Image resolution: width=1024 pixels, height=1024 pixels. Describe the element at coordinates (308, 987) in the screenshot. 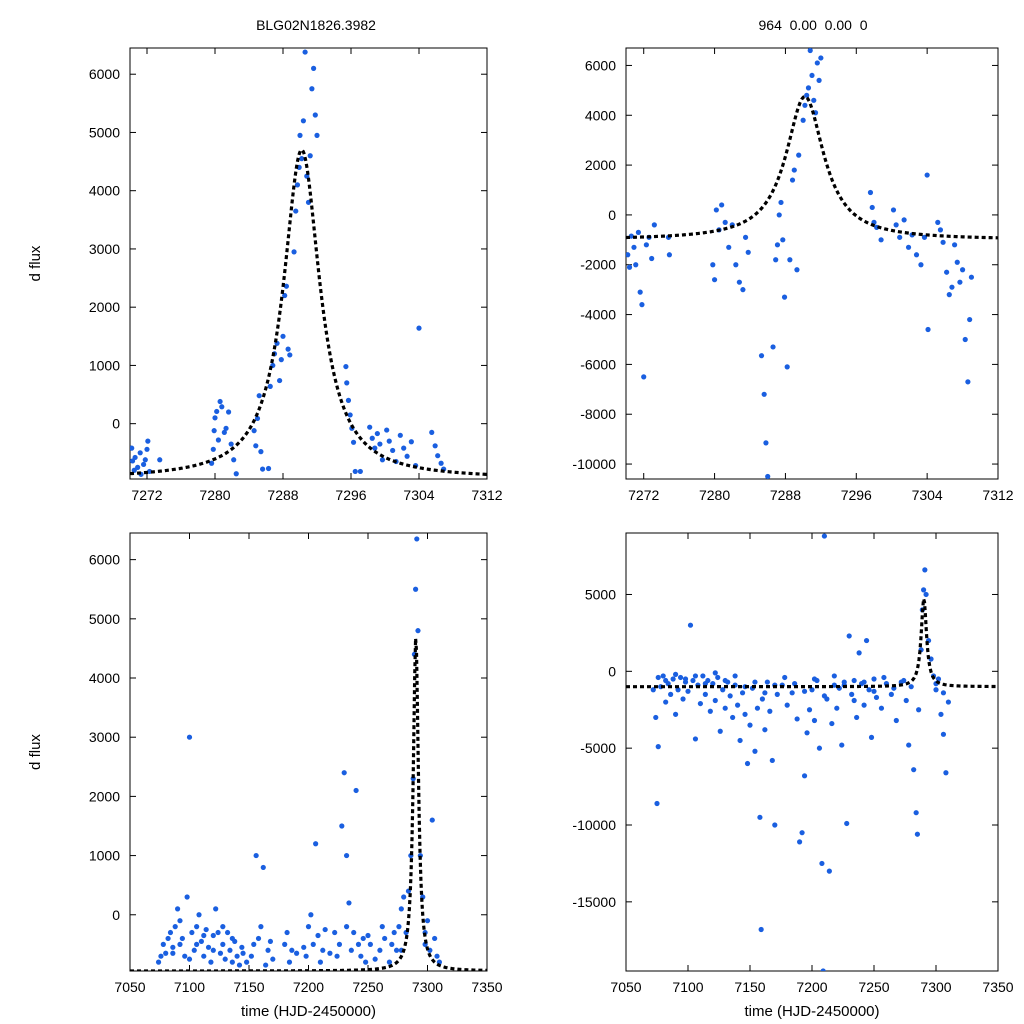

I see `x-tick-label: 7200` at that location.